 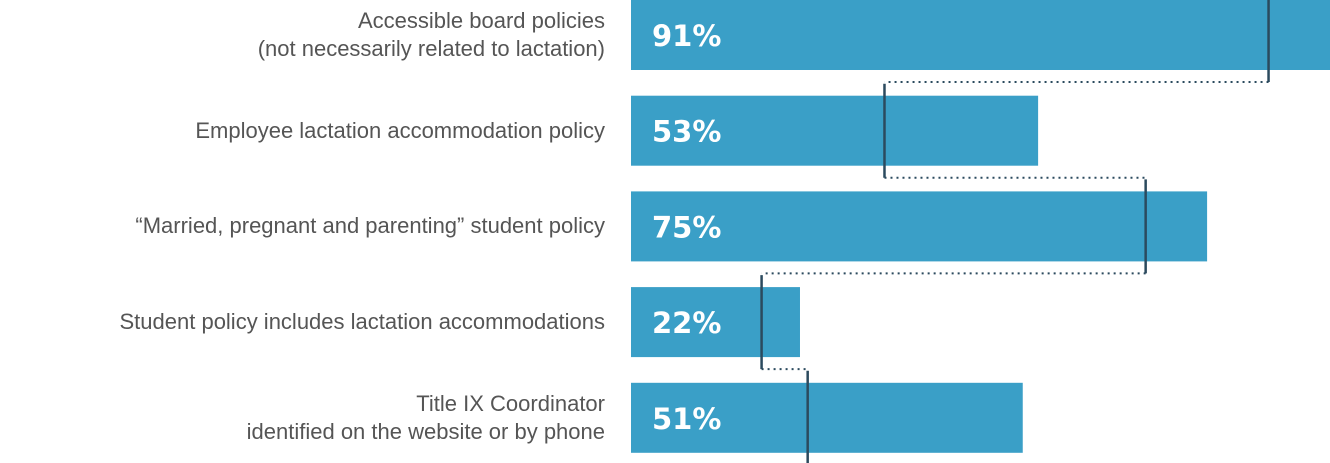 I want to click on category-label: Employee lactation accommodation policy, so click(x=400, y=130).